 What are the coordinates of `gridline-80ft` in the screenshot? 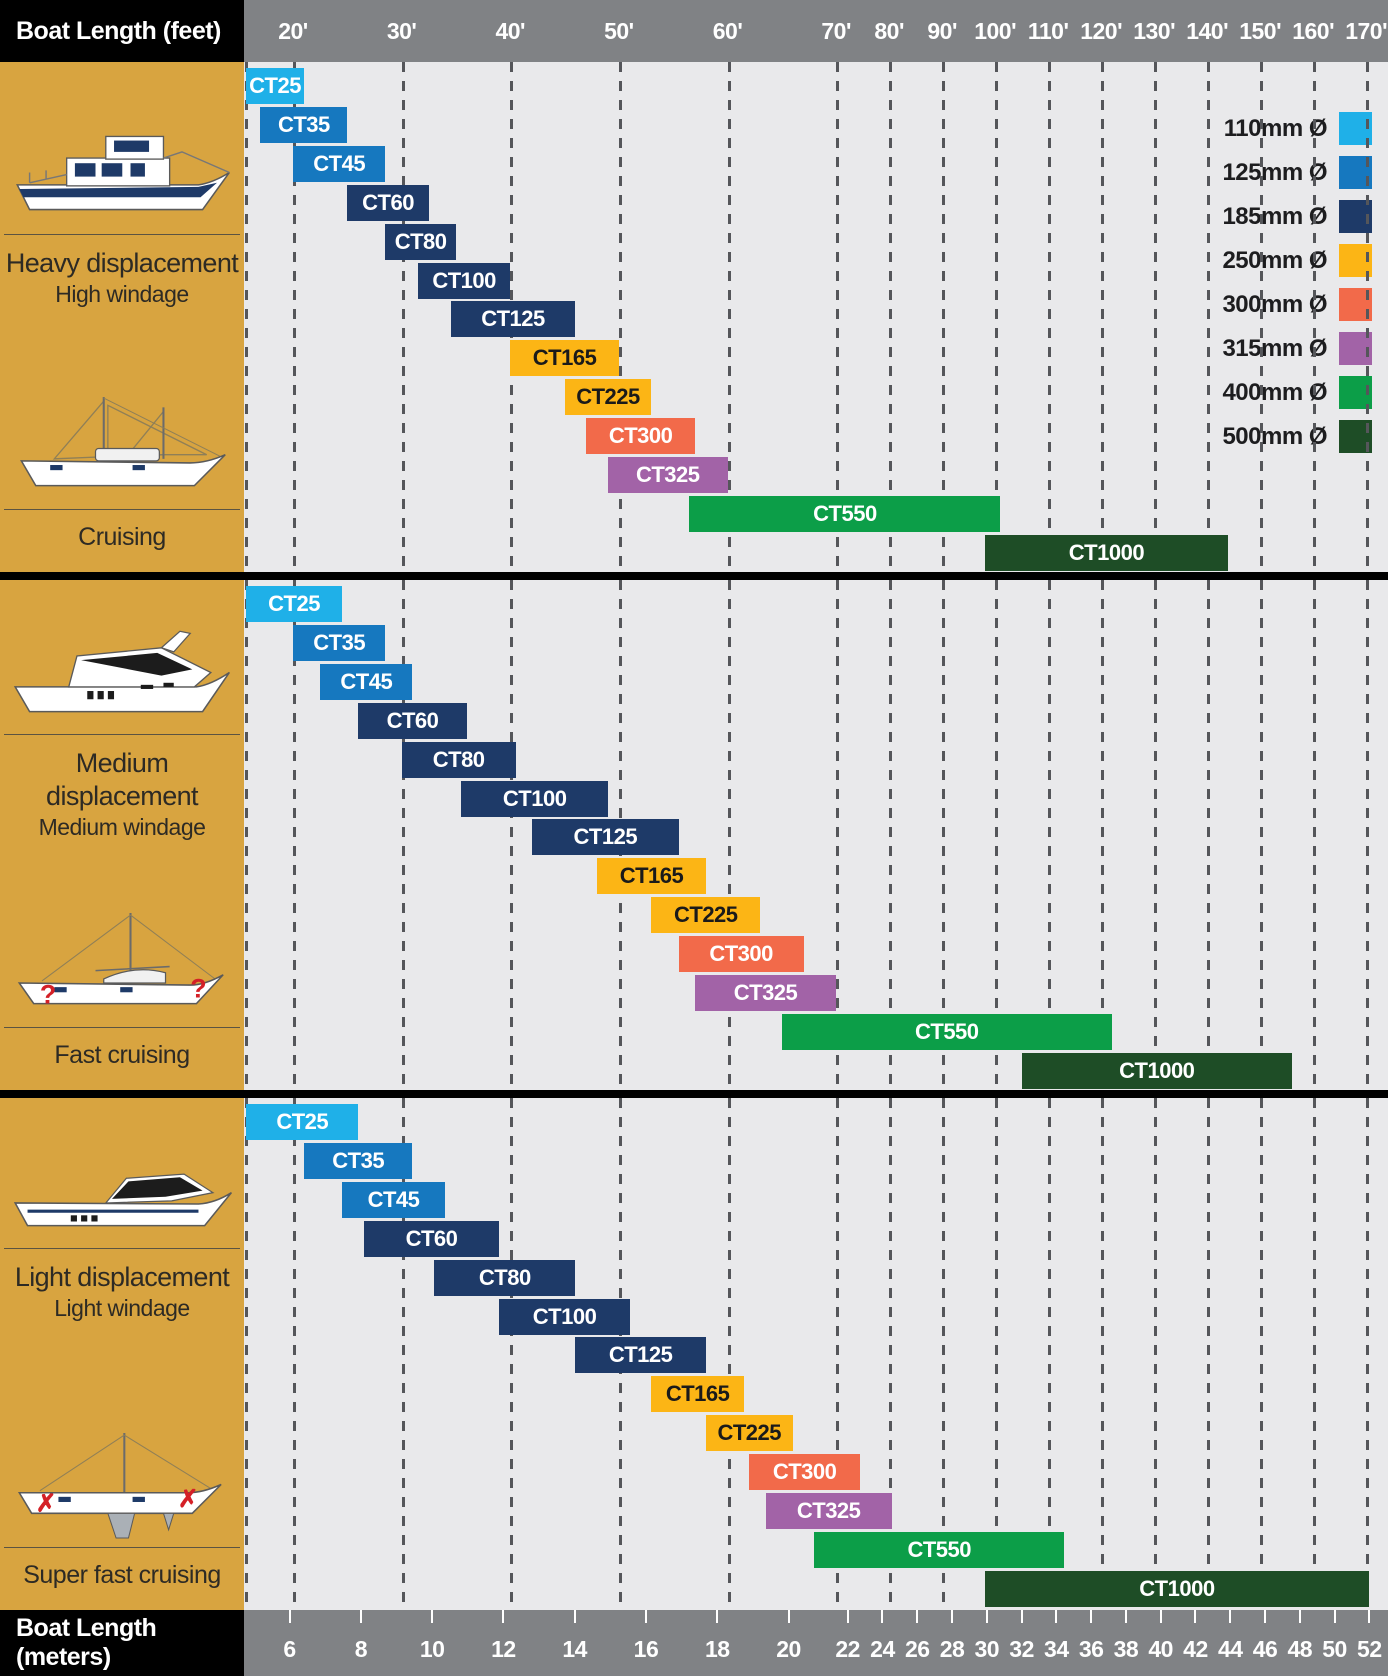 It's located at (891, 1354).